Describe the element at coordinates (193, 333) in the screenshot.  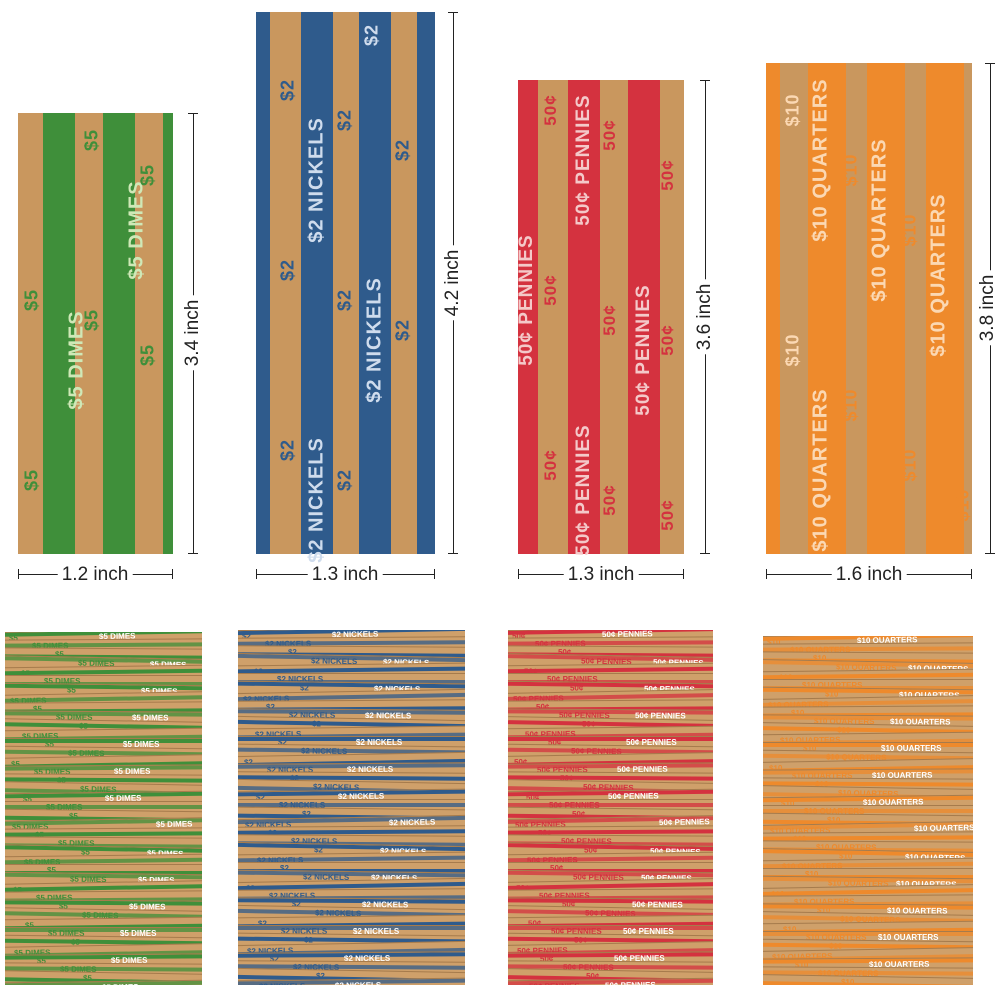
I see `height-dimension-label: 3.4 inch` at that location.